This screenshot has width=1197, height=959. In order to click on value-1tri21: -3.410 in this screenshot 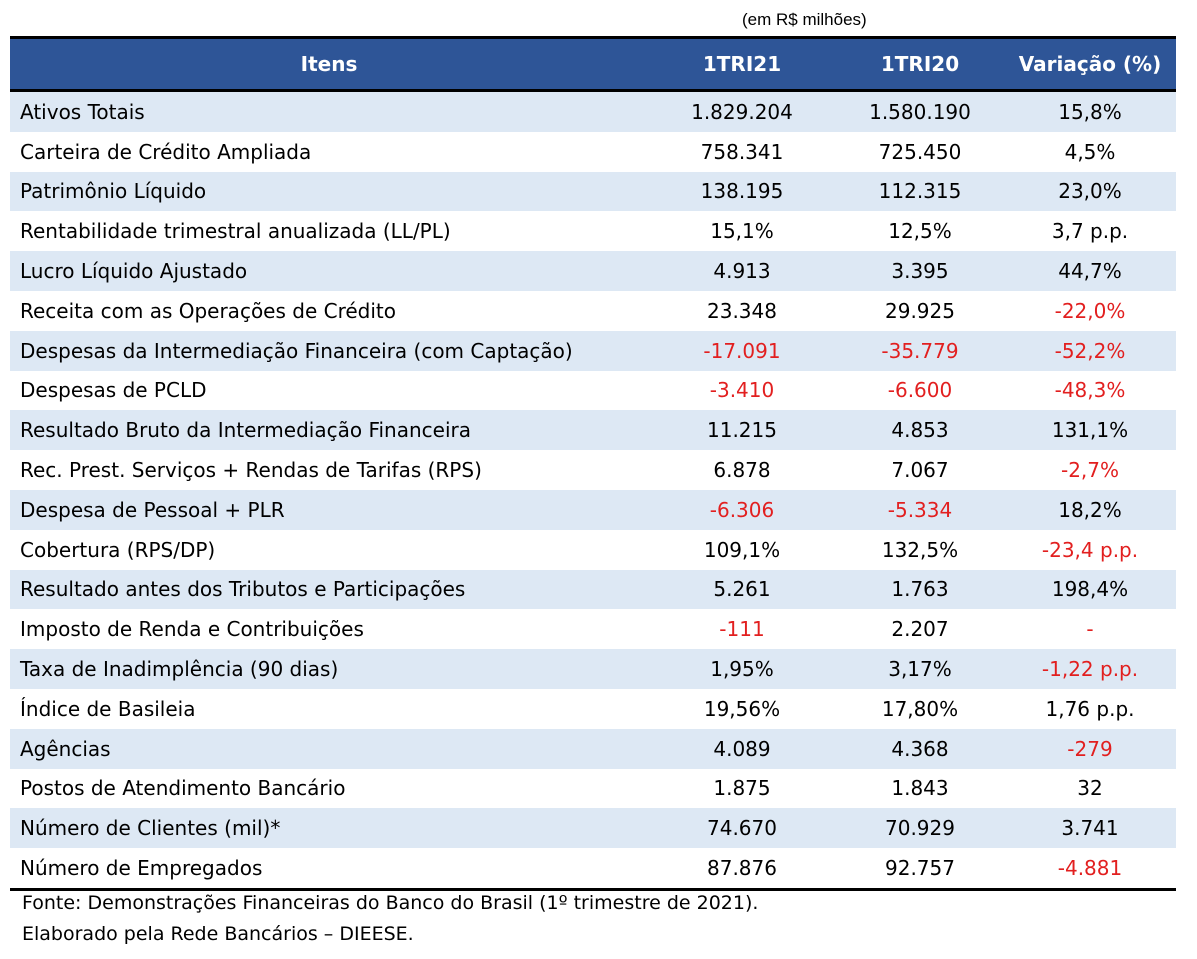, I will do `click(742, 390)`.